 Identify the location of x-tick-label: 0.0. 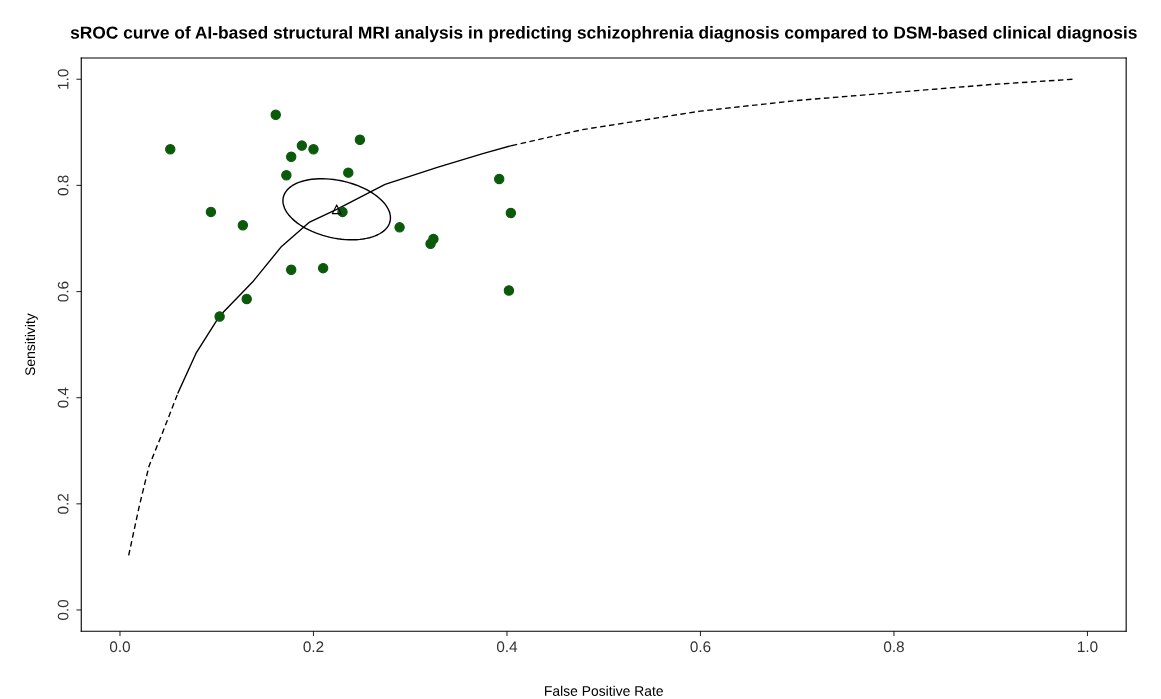
(119, 647).